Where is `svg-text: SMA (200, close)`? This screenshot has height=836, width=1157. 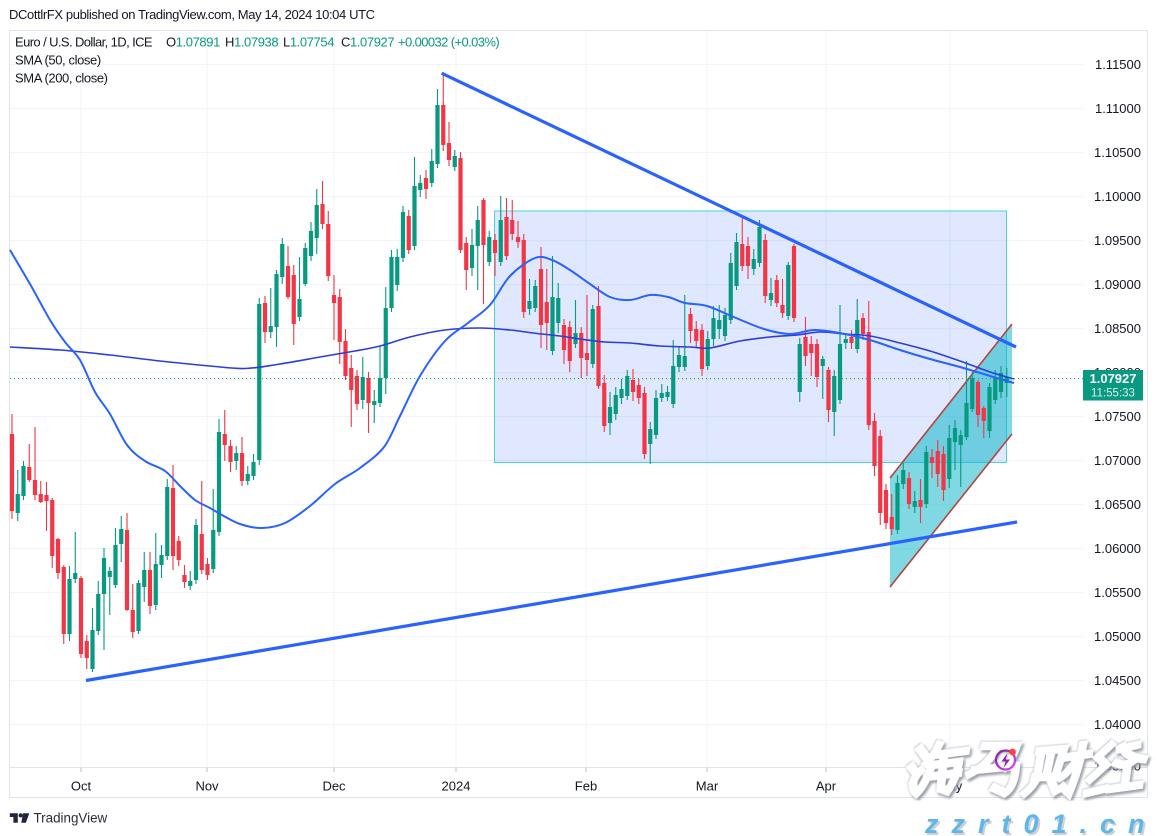 svg-text: SMA (200, close) is located at coordinates (61, 78).